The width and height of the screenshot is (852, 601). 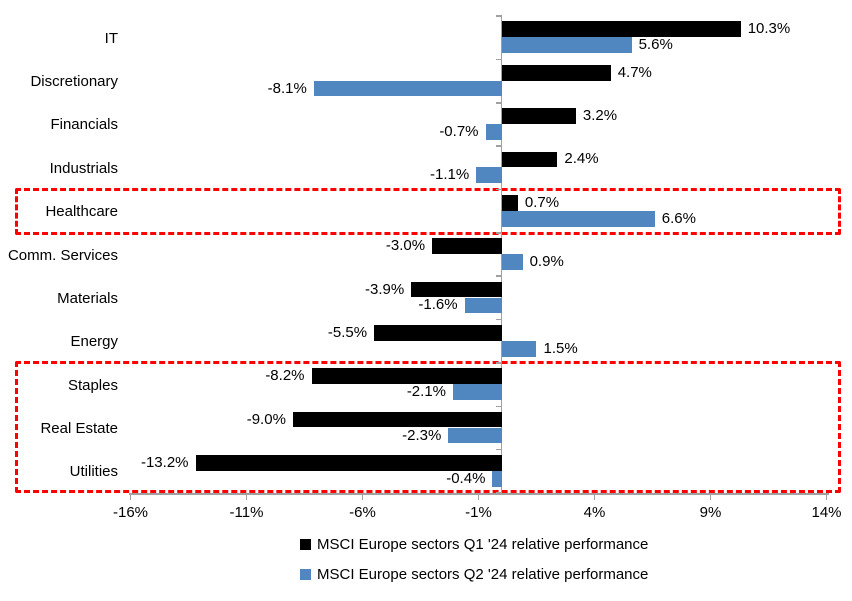 What do you see at coordinates (305, 574) in the screenshot?
I see `legend-swatch-q2` at bounding box center [305, 574].